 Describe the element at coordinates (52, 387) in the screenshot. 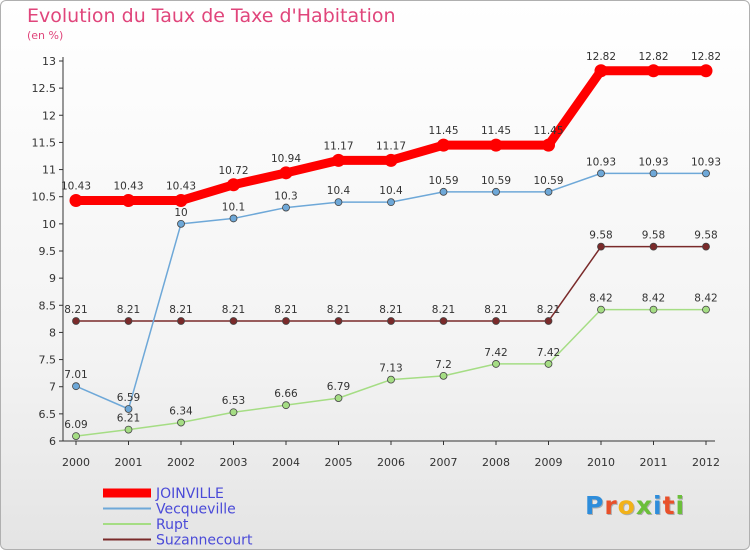

I see `y-tick-label: 7` at that location.